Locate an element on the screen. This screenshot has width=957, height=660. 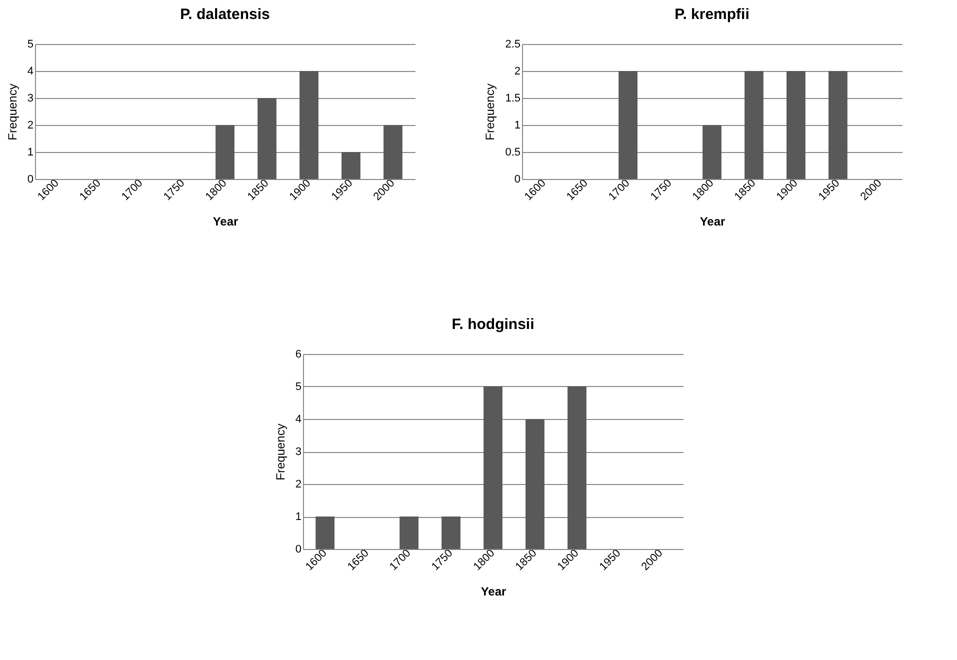
chart-title: F. hodginsii is located at coordinates (493, 324).